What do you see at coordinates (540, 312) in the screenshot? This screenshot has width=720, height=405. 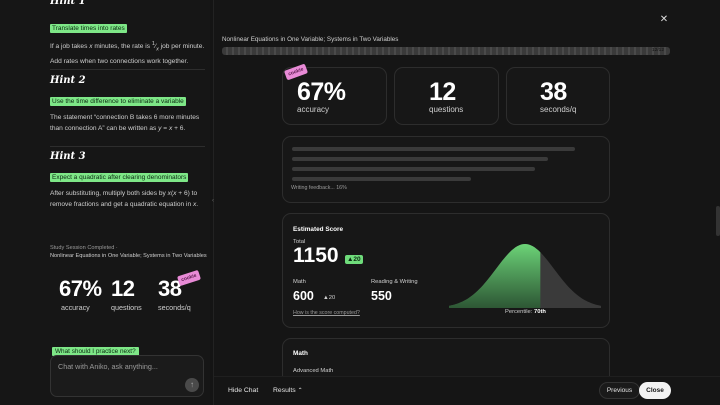 I see `percentile-value: 70th` at bounding box center [540, 312].